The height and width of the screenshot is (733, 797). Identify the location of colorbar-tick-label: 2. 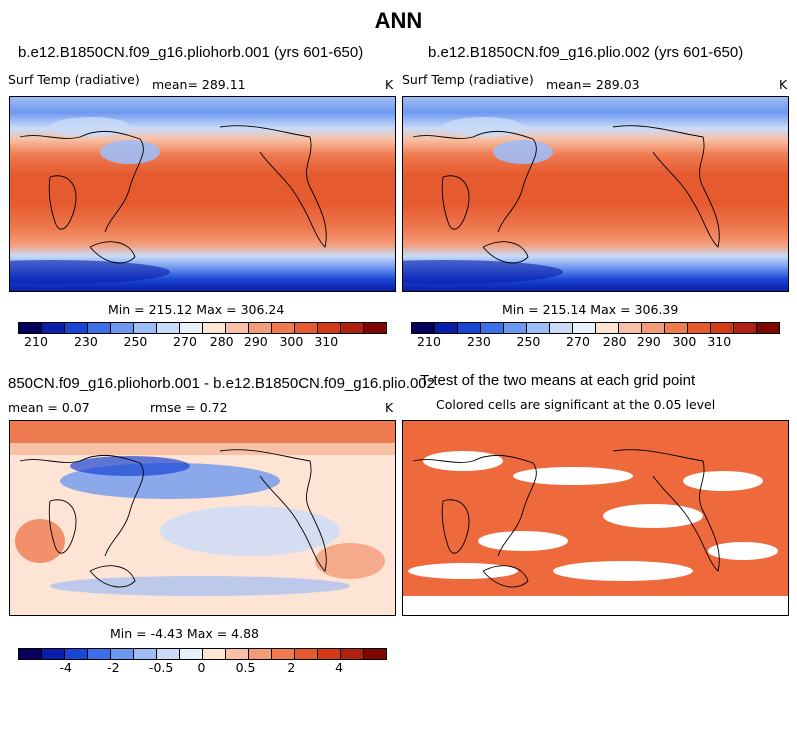
(291, 667).